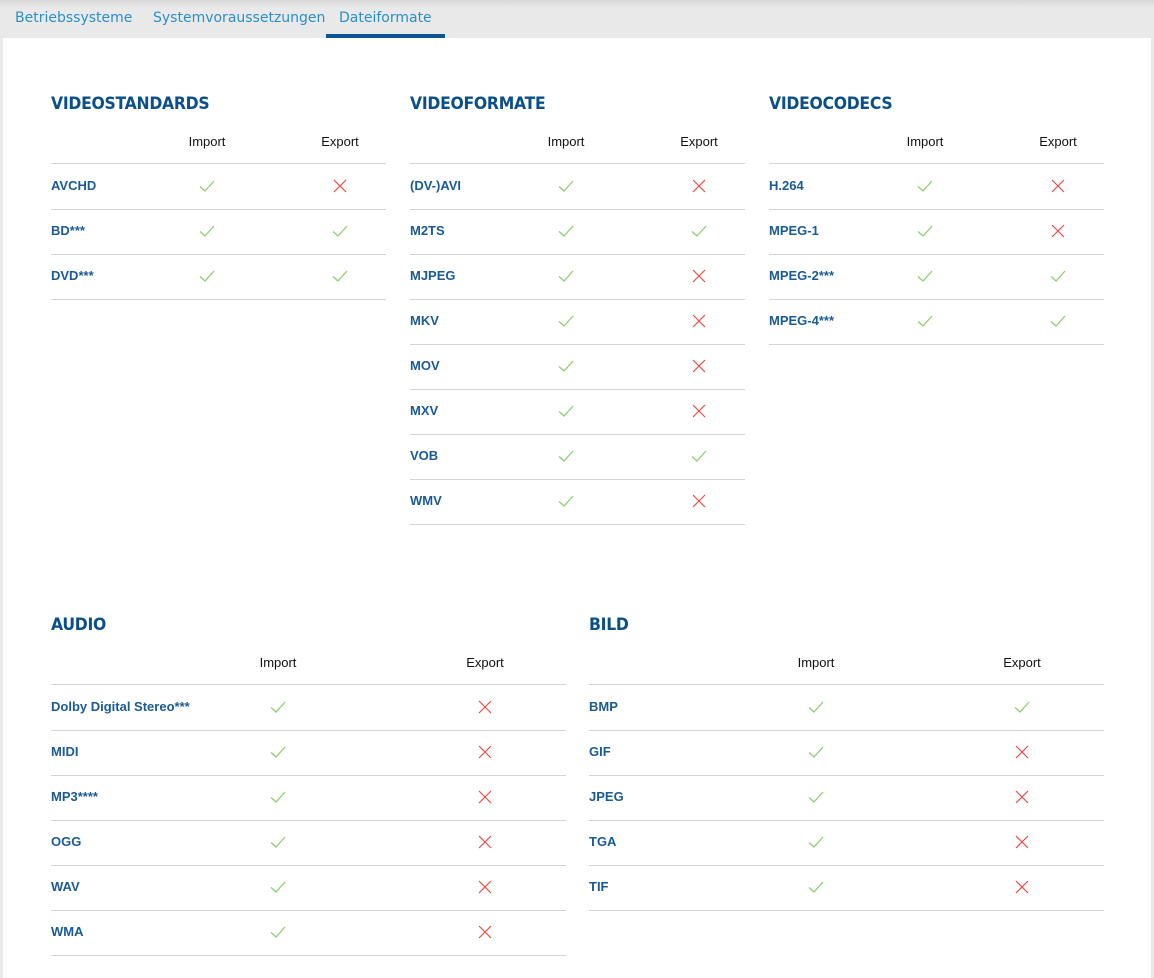 Image resolution: width=1154 pixels, height=978 pixels. I want to click on table-row: MPEG-4***, so click(936, 322).